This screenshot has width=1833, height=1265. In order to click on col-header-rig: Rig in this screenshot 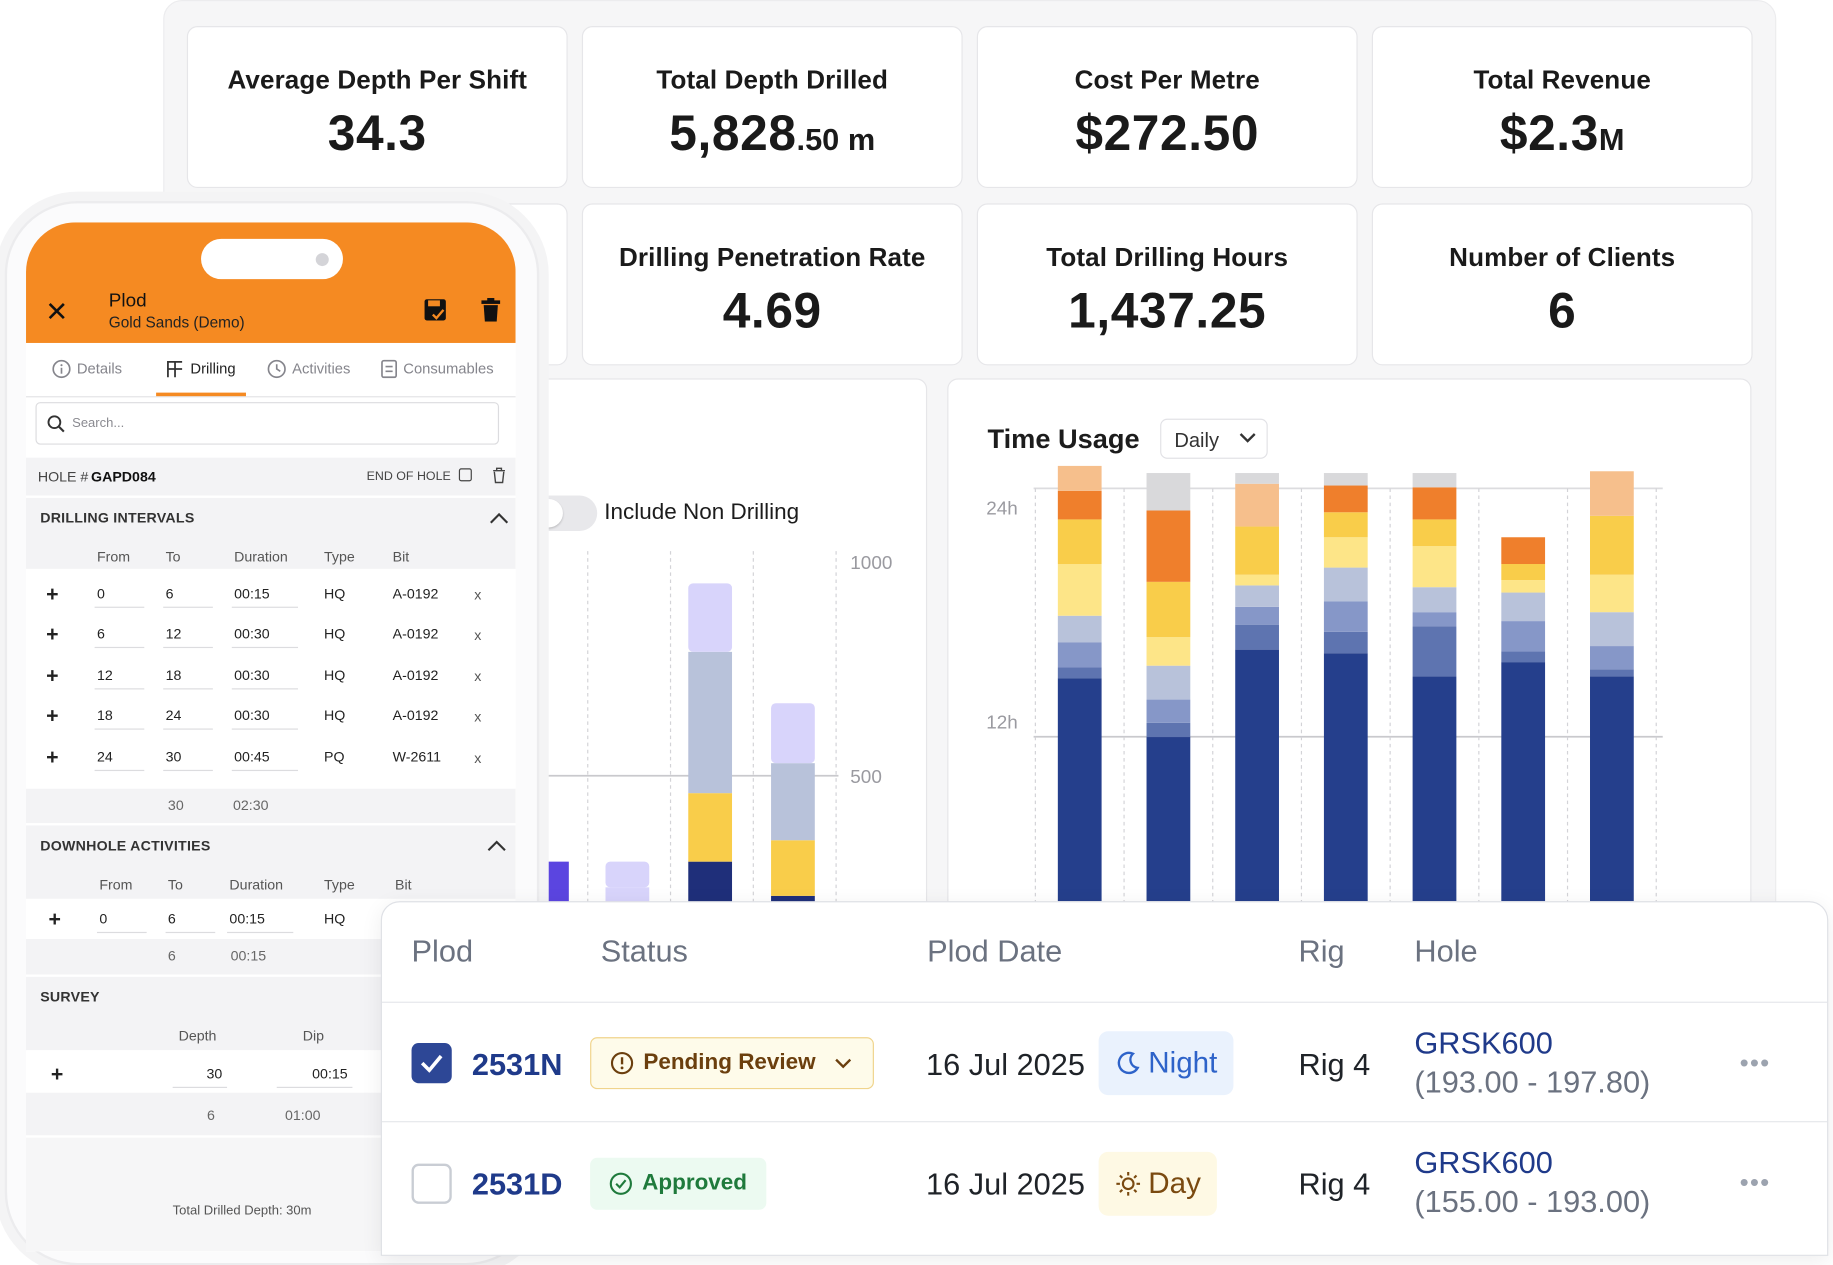, I will do `click(1321, 951)`.